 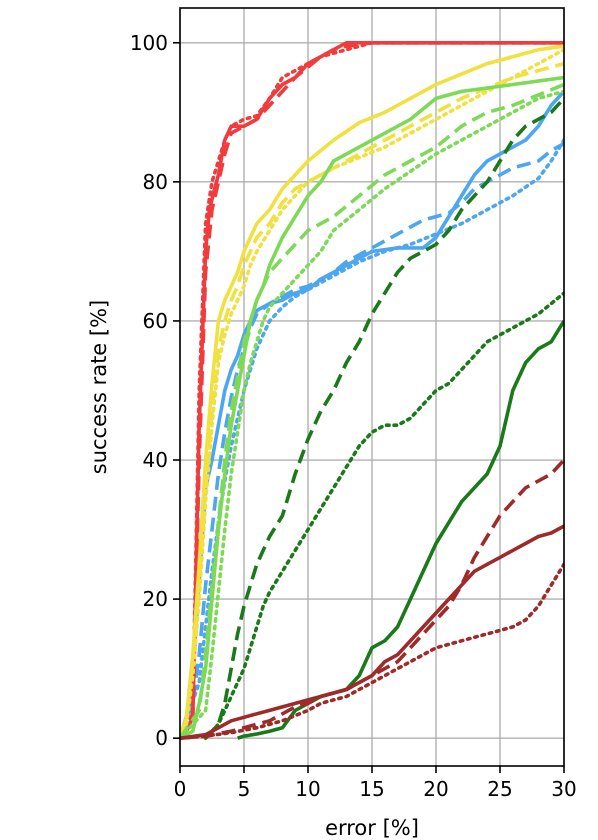 I want to click on x-tick-label: 25, so click(x=499, y=789).